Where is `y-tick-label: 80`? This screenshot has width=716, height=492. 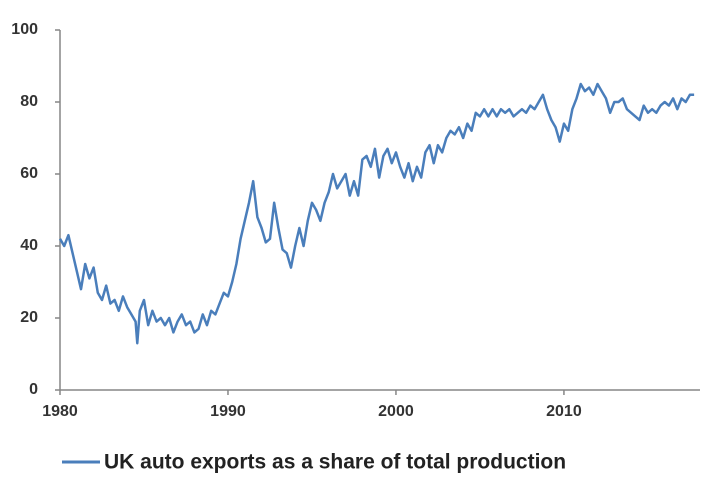
y-tick-label: 80 is located at coordinates (29, 101).